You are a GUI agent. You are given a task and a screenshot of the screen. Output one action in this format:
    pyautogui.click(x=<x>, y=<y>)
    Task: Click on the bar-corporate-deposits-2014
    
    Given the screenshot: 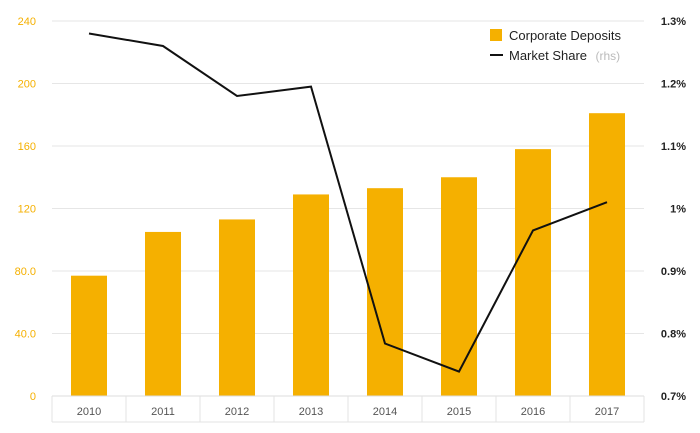 What is the action you would take?
    pyautogui.click(x=385, y=292)
    